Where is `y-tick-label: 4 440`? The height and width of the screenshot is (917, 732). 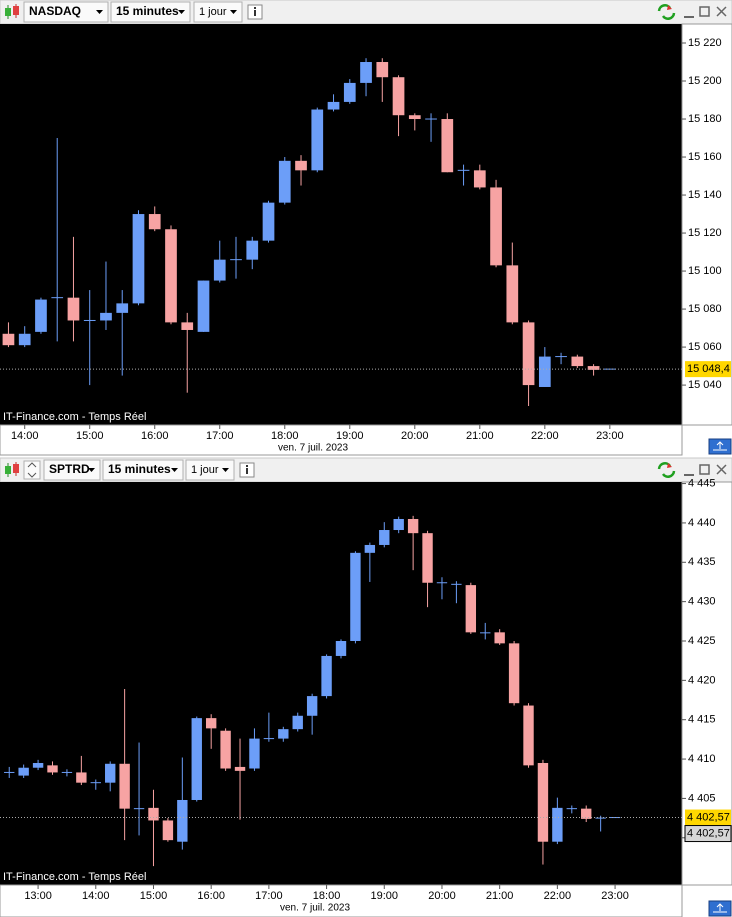 y-tick-label: 4 440 is located at coordinates (702, 523).